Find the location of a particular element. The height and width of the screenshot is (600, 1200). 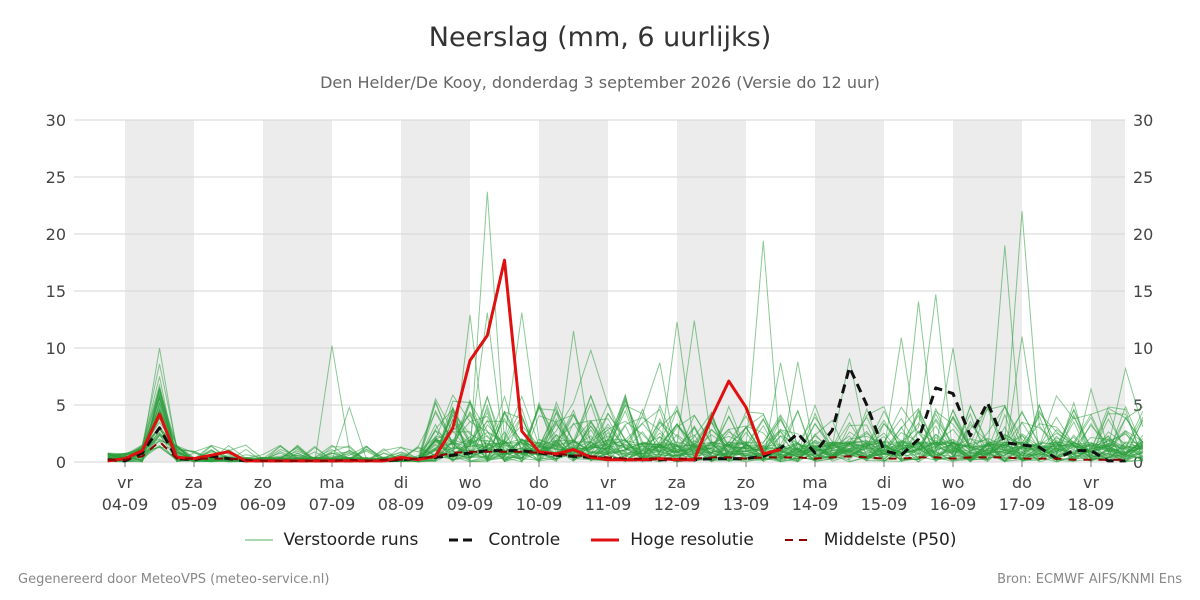

y-tick-label-left: 30 is located at coordinates (56, 120).